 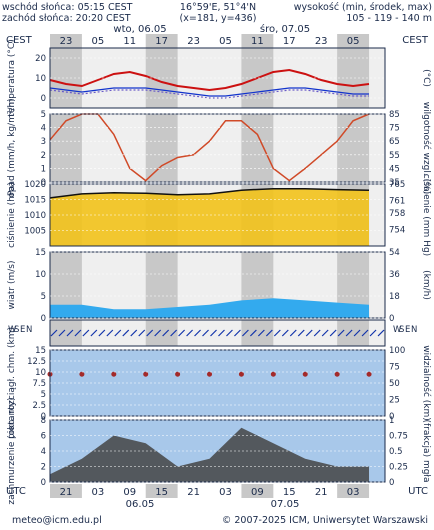 I want to click on bottom-hour-4: 21, so click(x=193, y=492).